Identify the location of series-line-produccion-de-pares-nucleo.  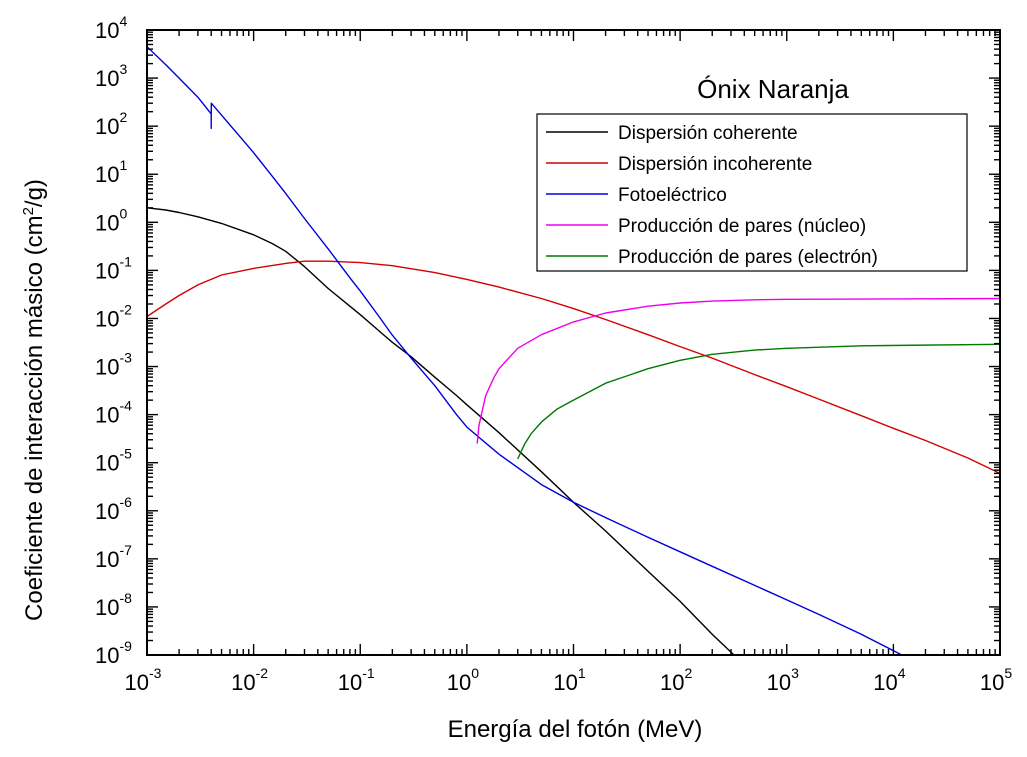
(738, 370).